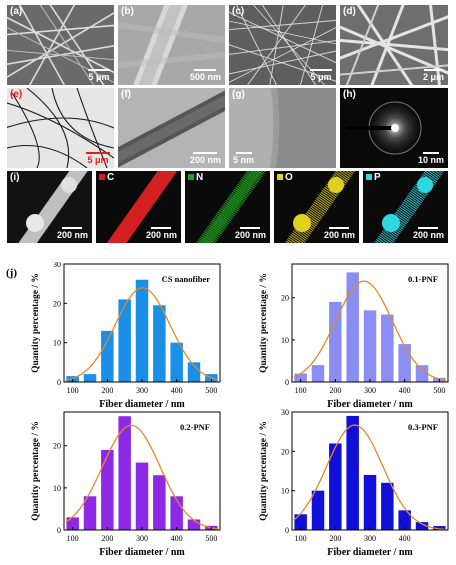  I want to click on tem-panel-e: (e) 5 μm, so click(60, 128).